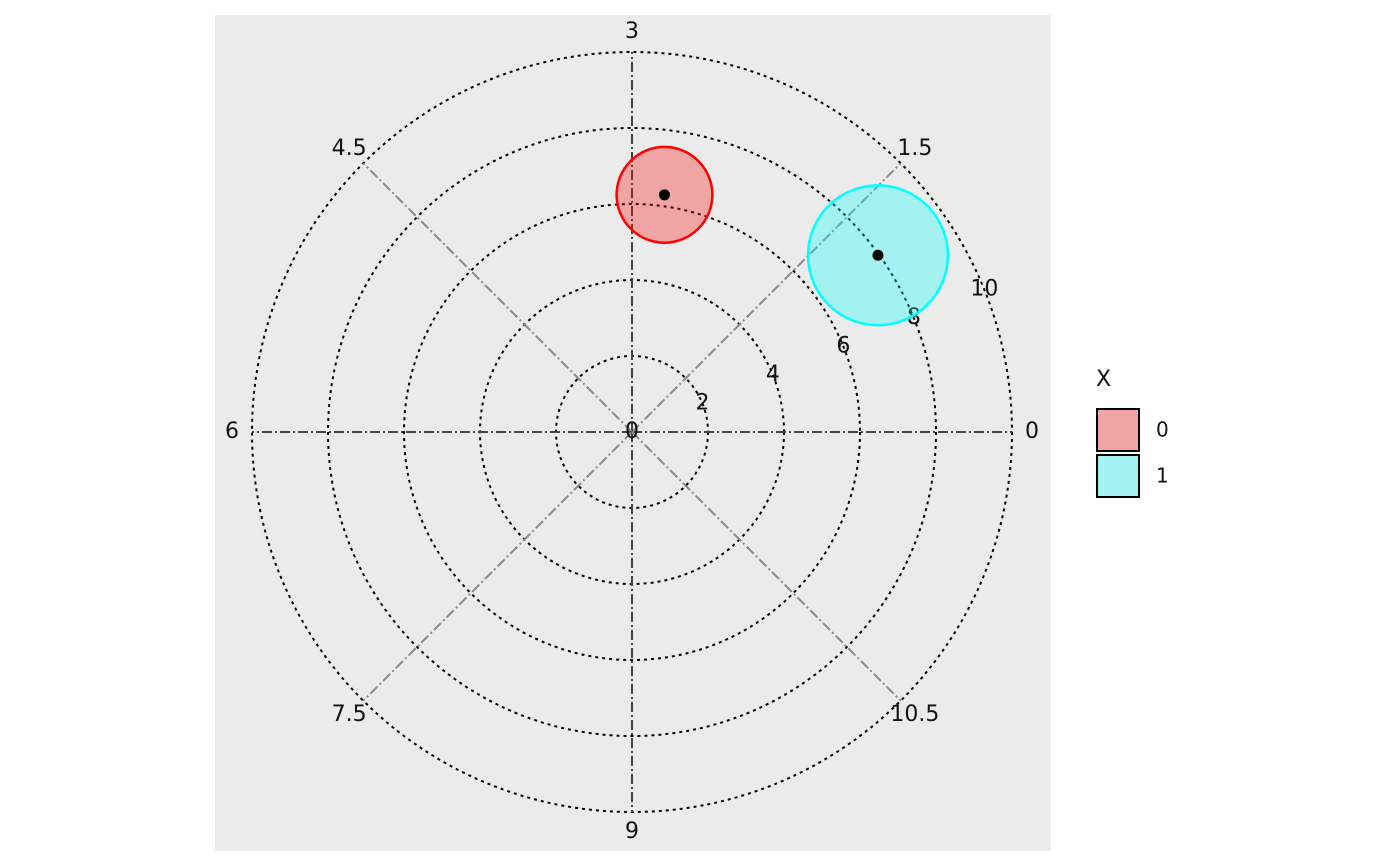  What do you see at coordinates (1162, 476) in the screenshot?
I see `legend-label: 1` at bounding box center [1162, 476].